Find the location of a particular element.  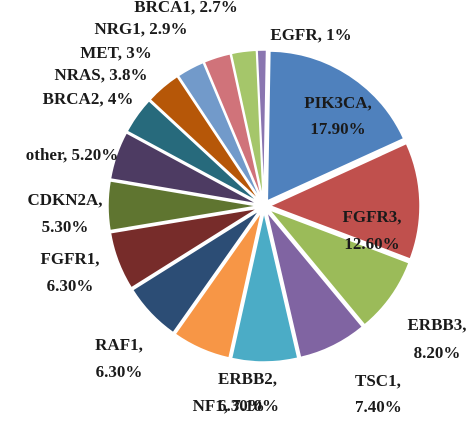

slice-label-tsc1: TSC1, is located at coordinates (378, 380).